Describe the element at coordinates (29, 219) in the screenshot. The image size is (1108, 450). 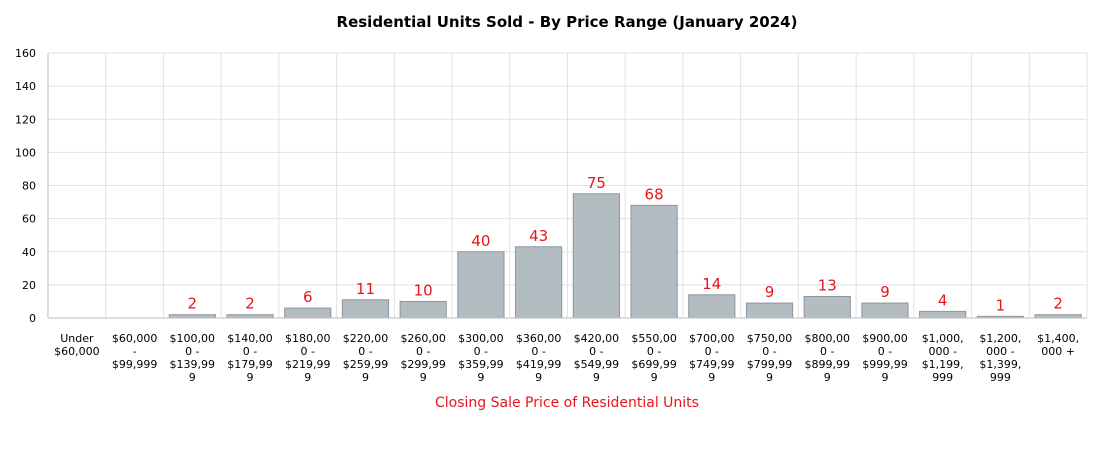
I see `y-tick-label: 60` at that location.